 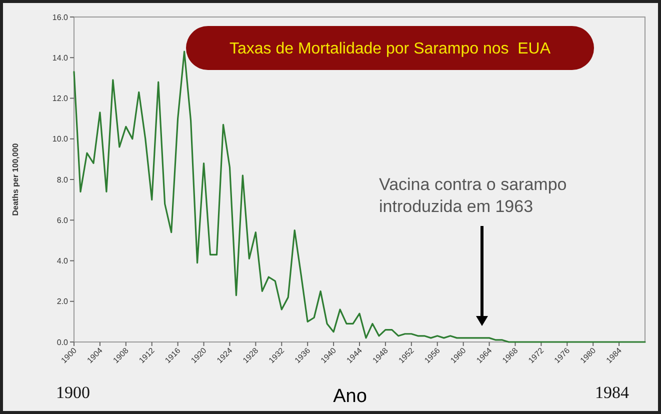 What do you see at coordinates (73, 392) in the screenshot?
I see `text: 1900` at bounding box center [73, 392].